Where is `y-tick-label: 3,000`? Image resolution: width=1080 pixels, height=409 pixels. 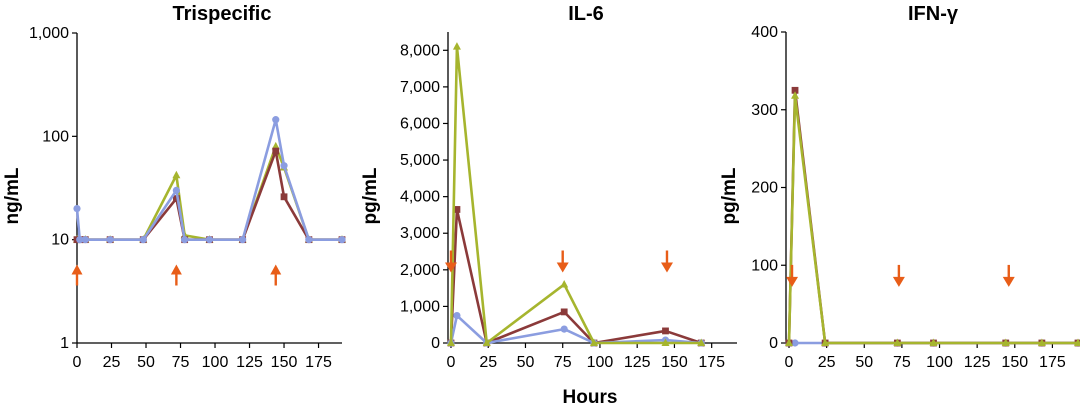
y-tick-label: 3,000 is located at coordinates (420, 233).